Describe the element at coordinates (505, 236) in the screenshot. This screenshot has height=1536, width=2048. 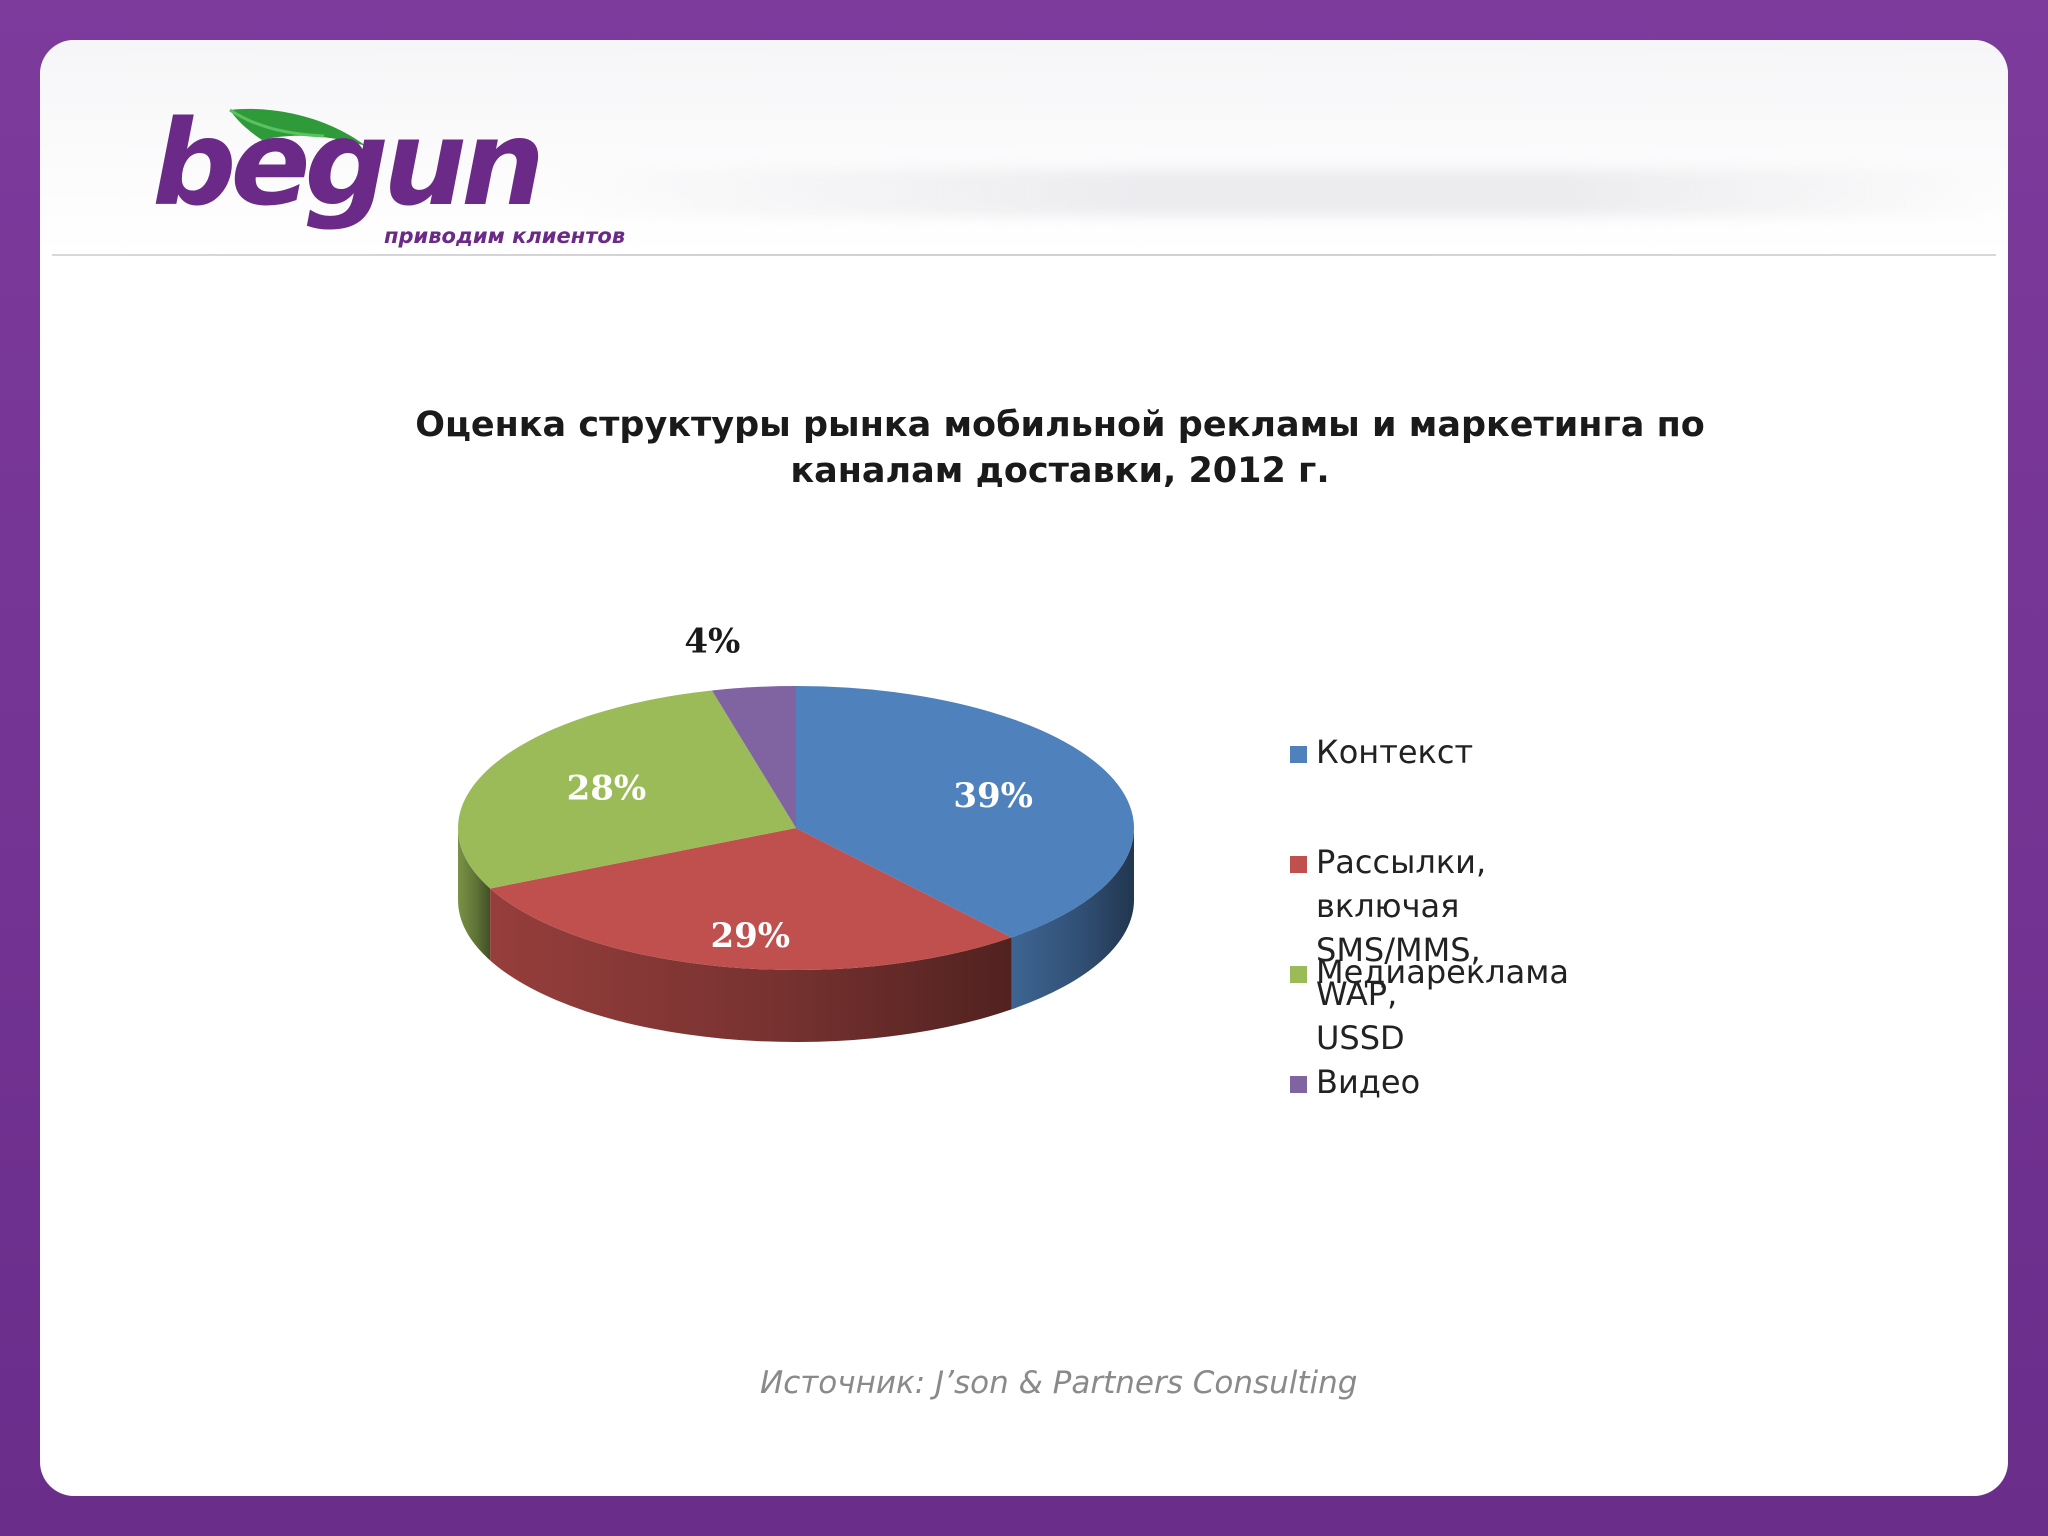
I see `logo-tagline: приводим клиентов` at that location.